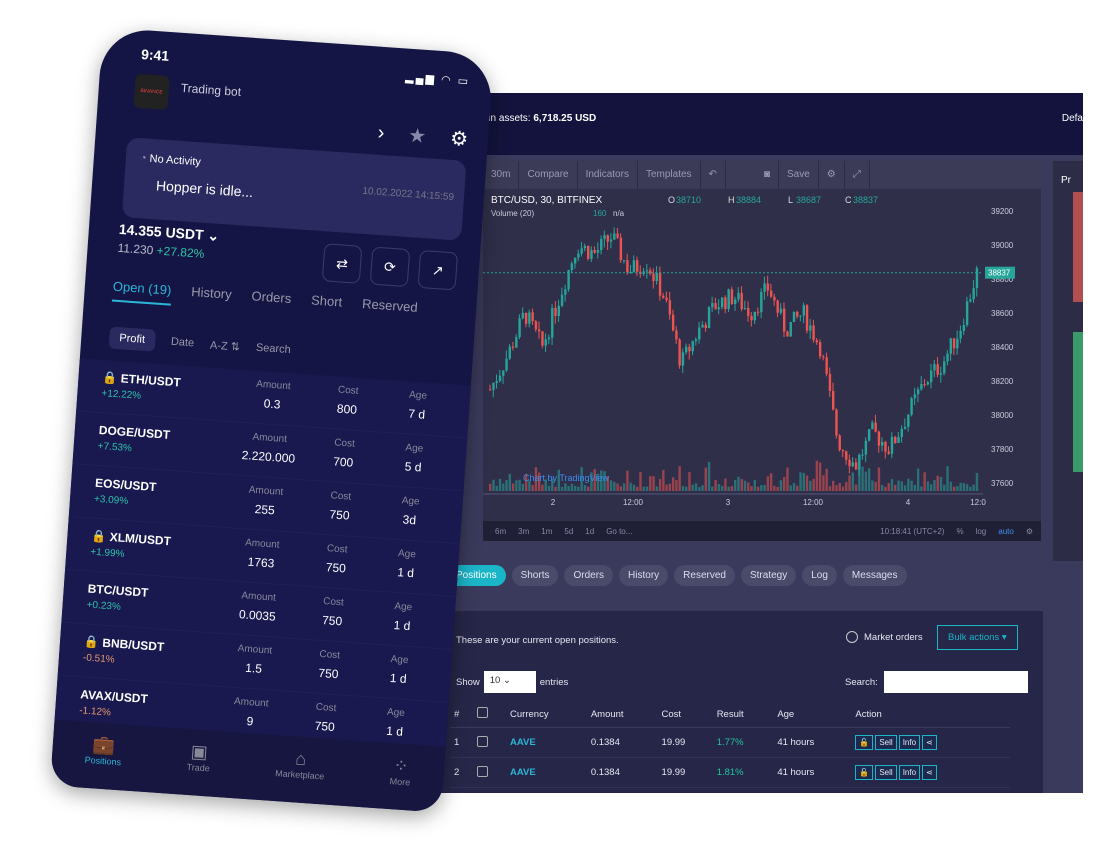 The image size is (1120, 844). Describe the element at coordinates (644, 575) in the screenshot. I see `tab-history: History` at that location.